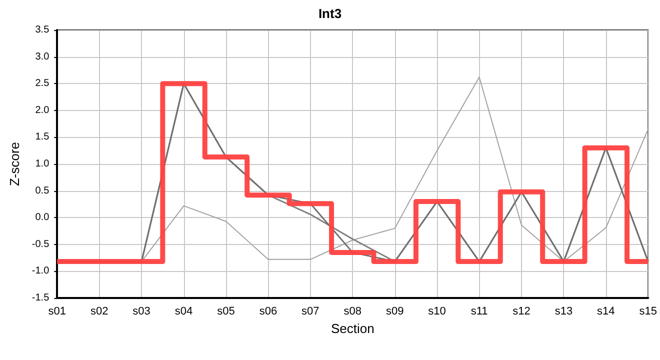 This screenshot has width=660, height=360. I want to click on y-tick-label: -1.0, so click(41, 271).